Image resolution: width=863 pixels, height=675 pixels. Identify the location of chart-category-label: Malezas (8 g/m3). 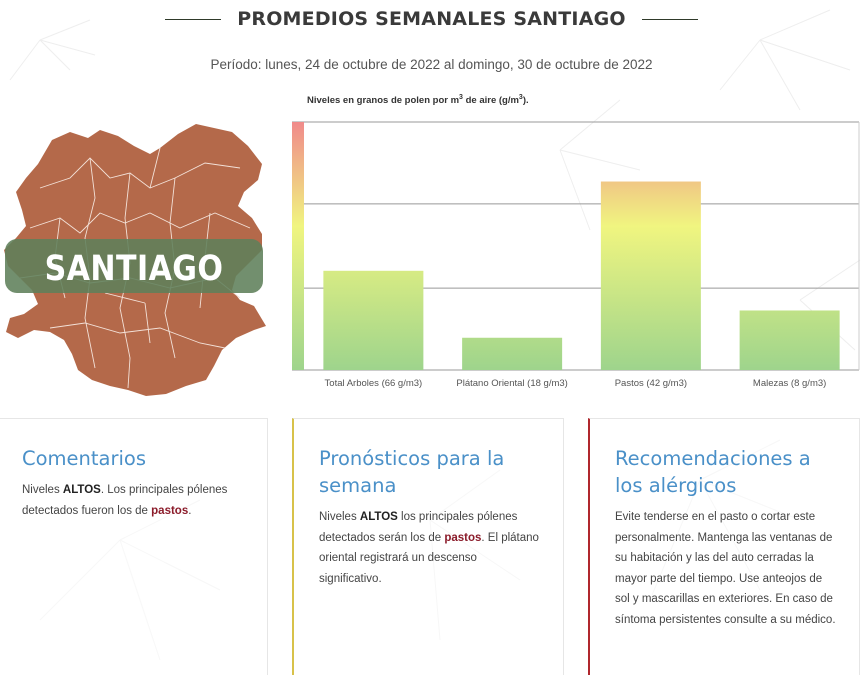
(789, 383).